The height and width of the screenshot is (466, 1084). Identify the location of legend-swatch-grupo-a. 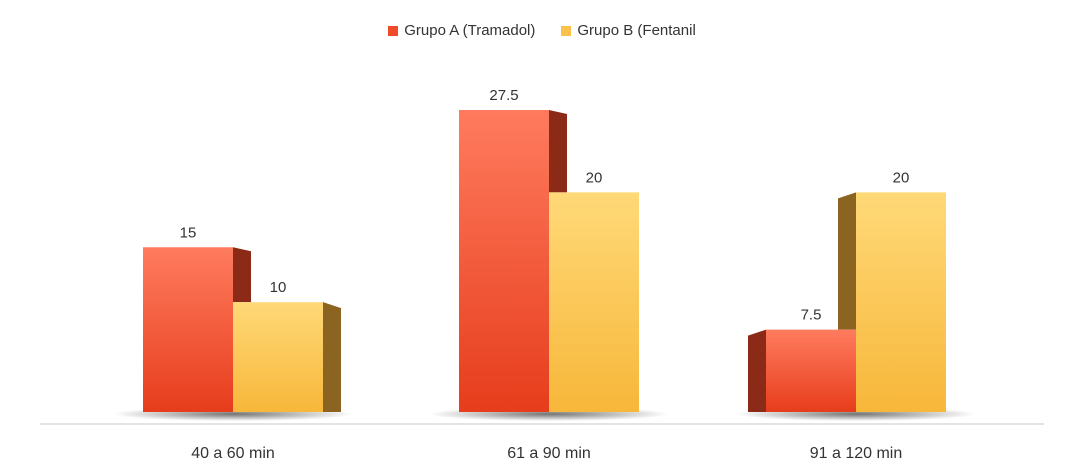
(393, 30).